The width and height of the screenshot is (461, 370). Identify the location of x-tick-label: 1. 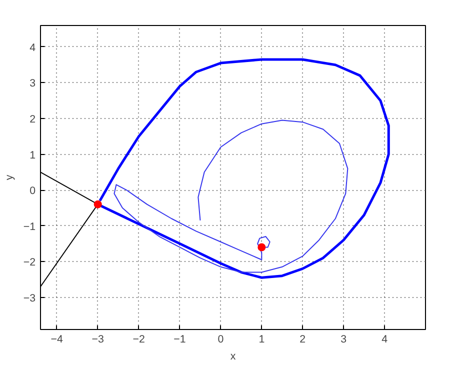
(261, 340).